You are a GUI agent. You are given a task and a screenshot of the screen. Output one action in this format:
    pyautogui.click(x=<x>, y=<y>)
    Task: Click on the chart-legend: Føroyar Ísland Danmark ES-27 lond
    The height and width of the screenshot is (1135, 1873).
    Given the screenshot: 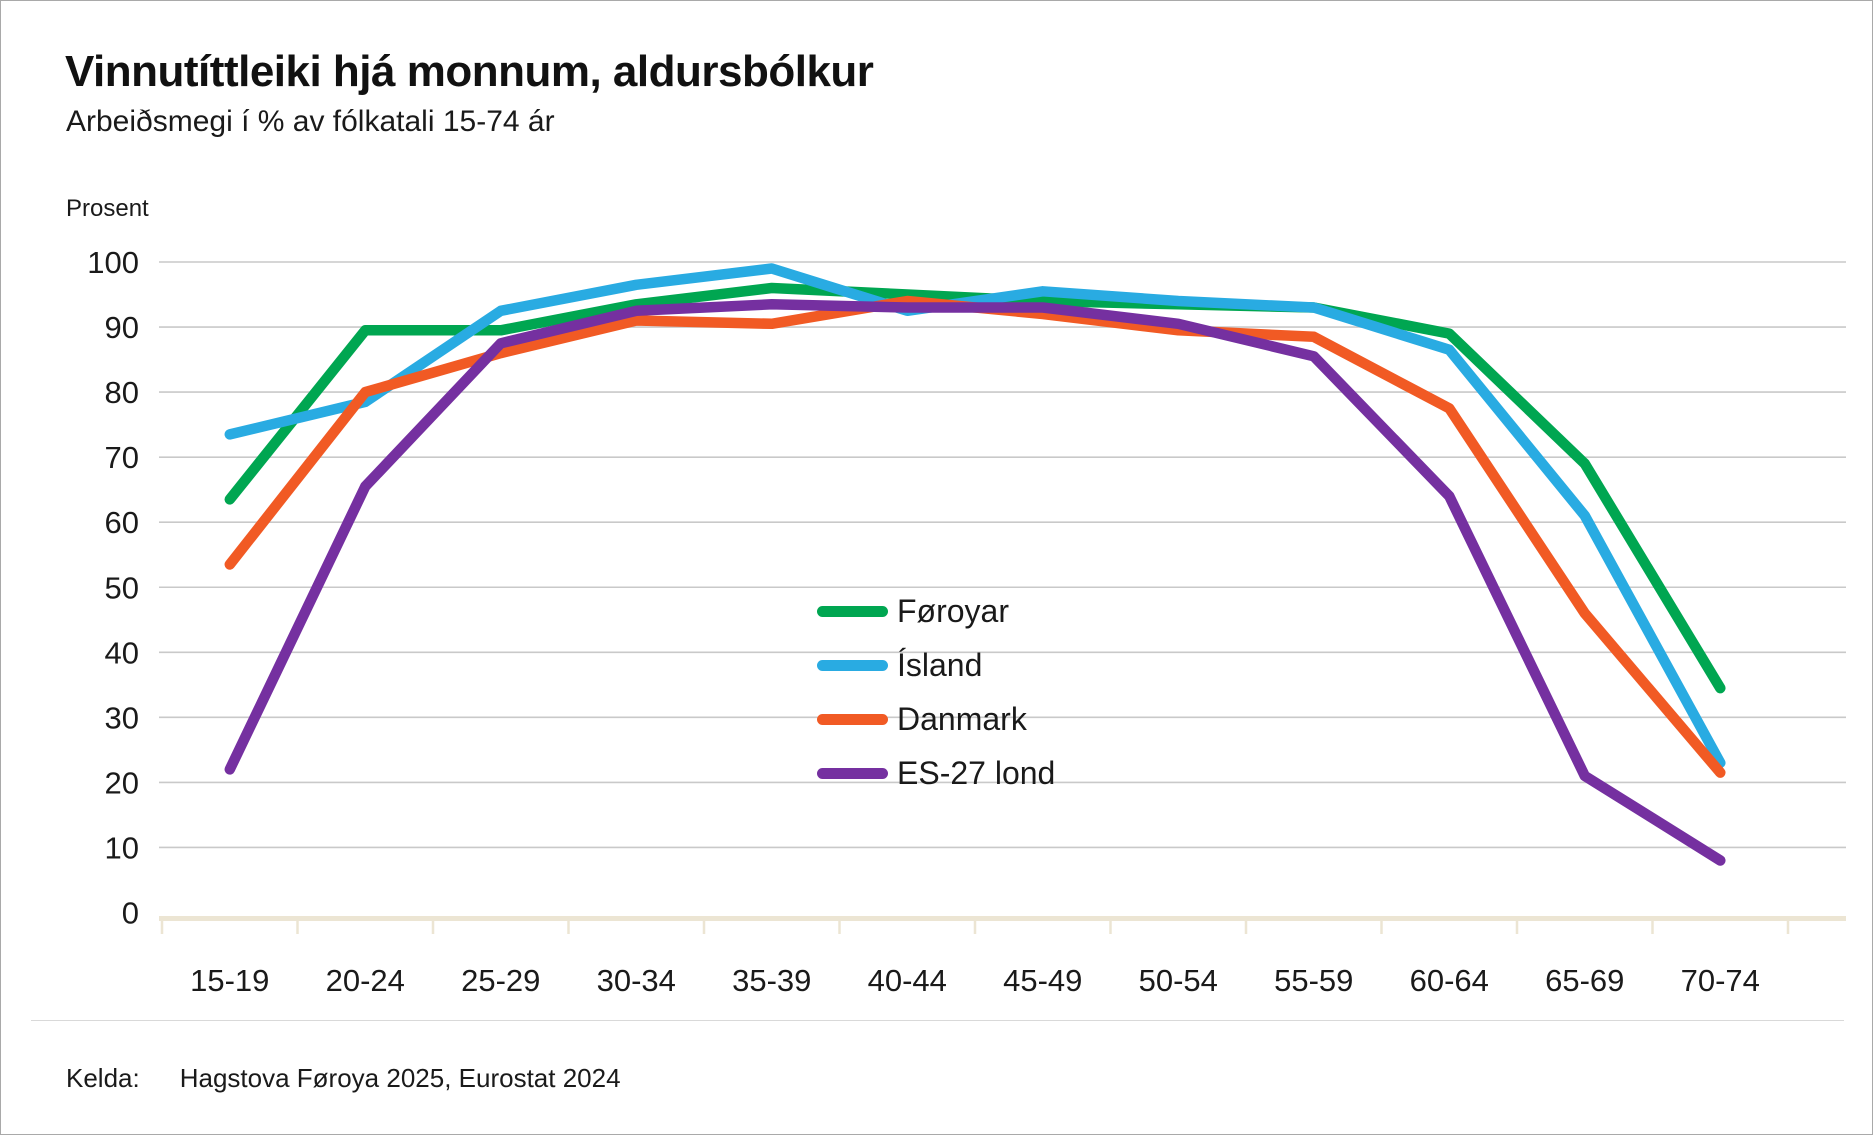 What is the action you would take?
    pyautogui.click(x=936, y=692)
    